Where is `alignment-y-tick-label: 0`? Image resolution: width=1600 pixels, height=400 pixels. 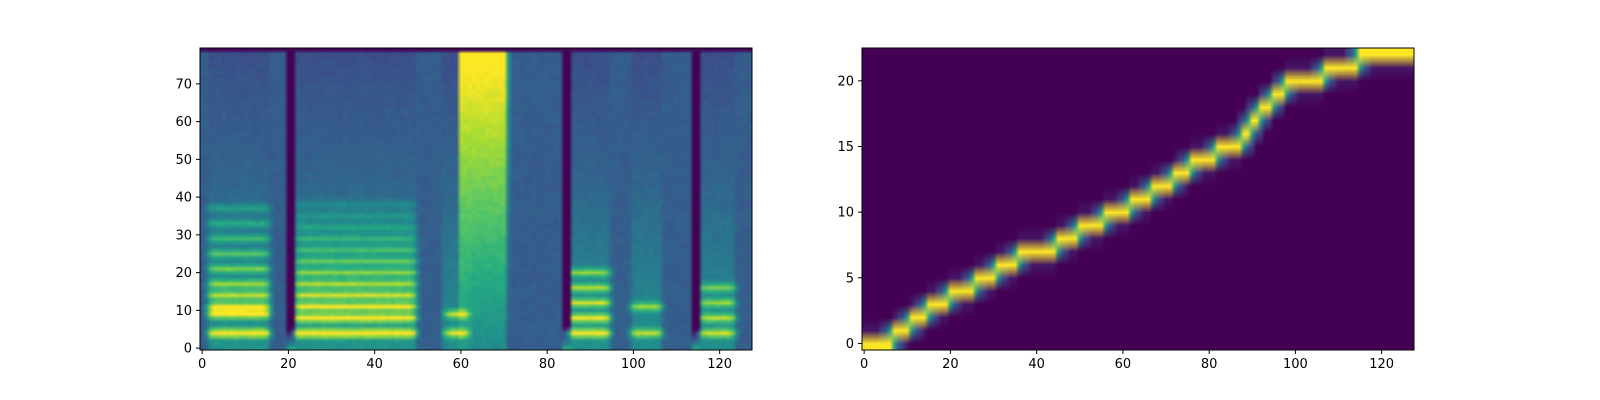
alignment-y-tick-label: 0 is located at coordinates (850, 344).